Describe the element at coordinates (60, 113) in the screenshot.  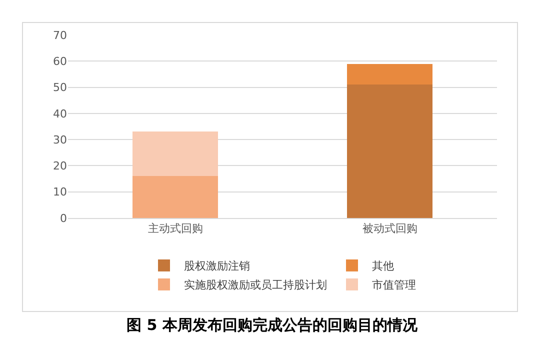
I see `y-tick-label: 40` at that location.